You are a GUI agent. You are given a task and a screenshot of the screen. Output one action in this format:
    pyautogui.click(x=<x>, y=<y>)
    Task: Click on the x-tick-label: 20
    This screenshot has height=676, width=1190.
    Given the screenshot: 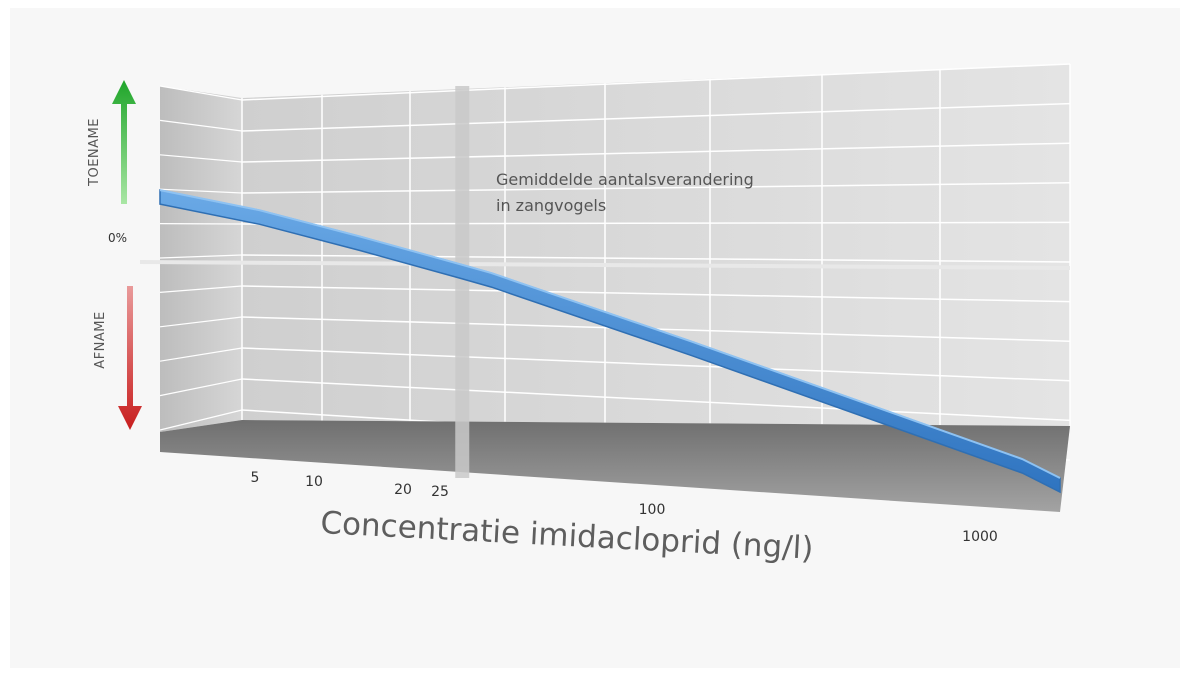 What is the action you would take?
    pyautogui.click(x=403, y=490)
    